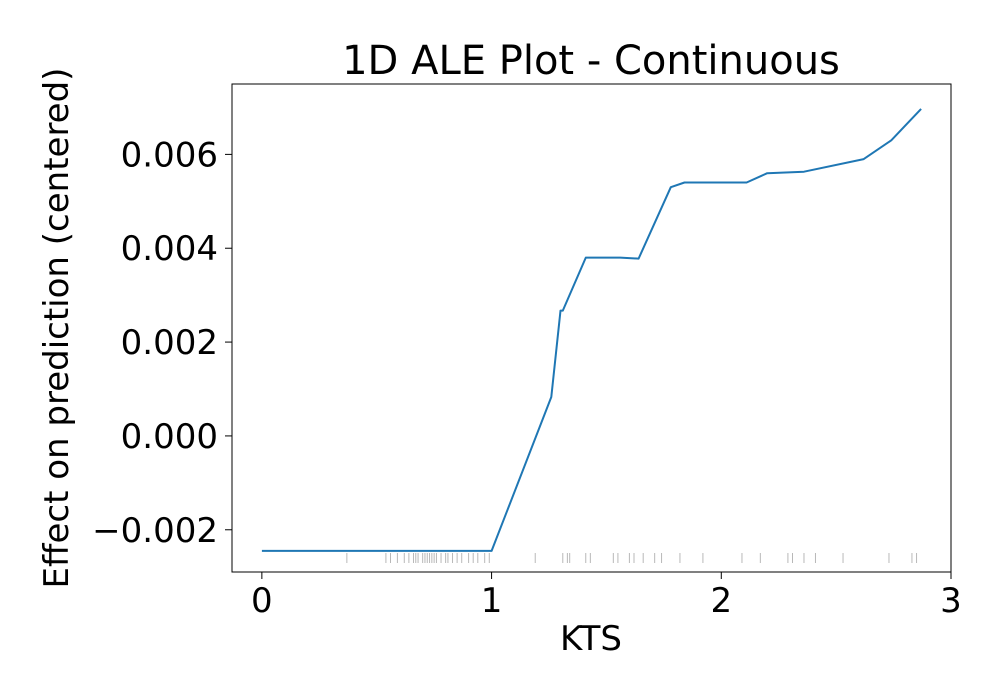 Image resolution: width=1000 pixels, height=700 pixels. What do you see at coordinates (632, 558) in the screenshot?
I see `rug-layer` at bounding box center [632, 558].